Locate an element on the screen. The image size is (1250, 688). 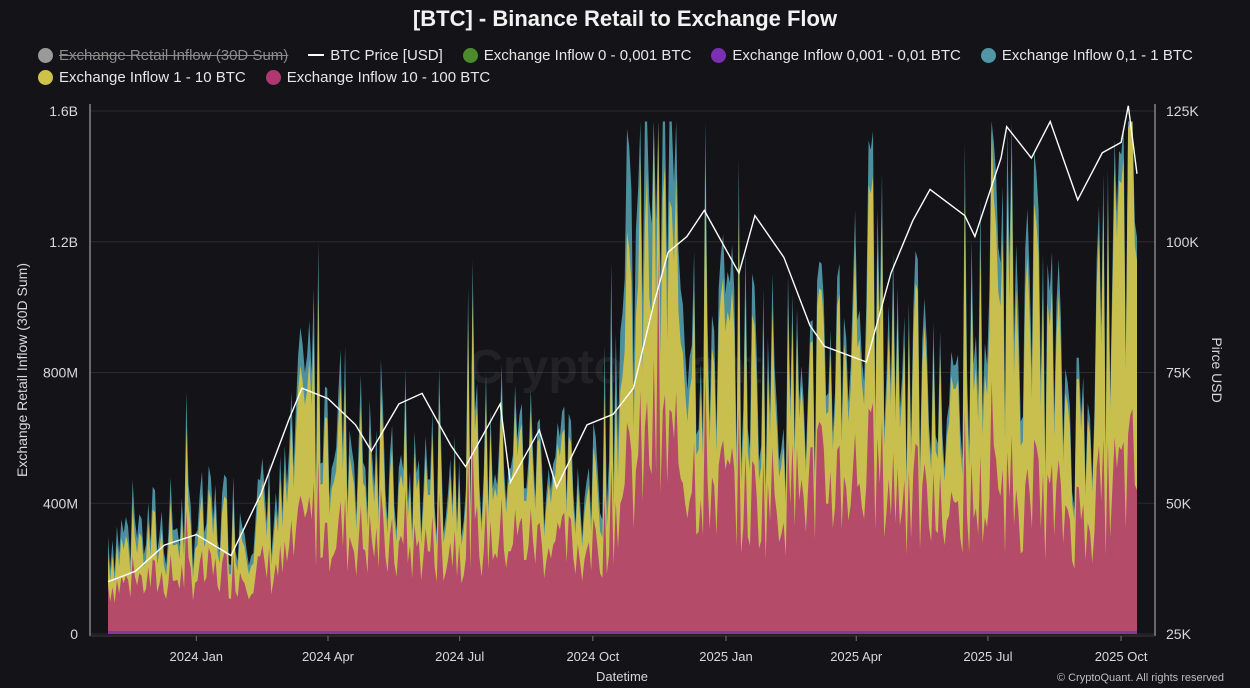
right-axis-ticks: 25K 50K 75K 100K 125K is located at coordinates (1182, 372).